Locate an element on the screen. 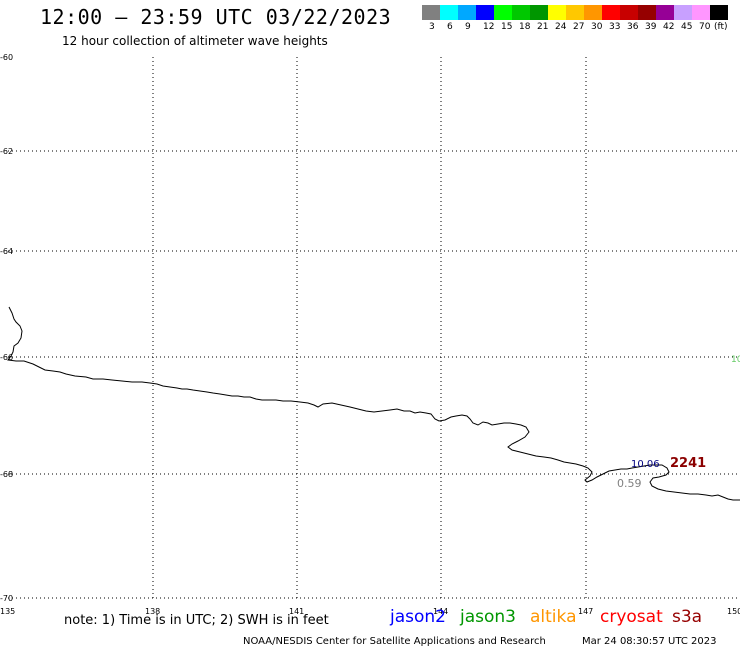  colorbar-swatch: 45 is located at coordinates (683, 18).